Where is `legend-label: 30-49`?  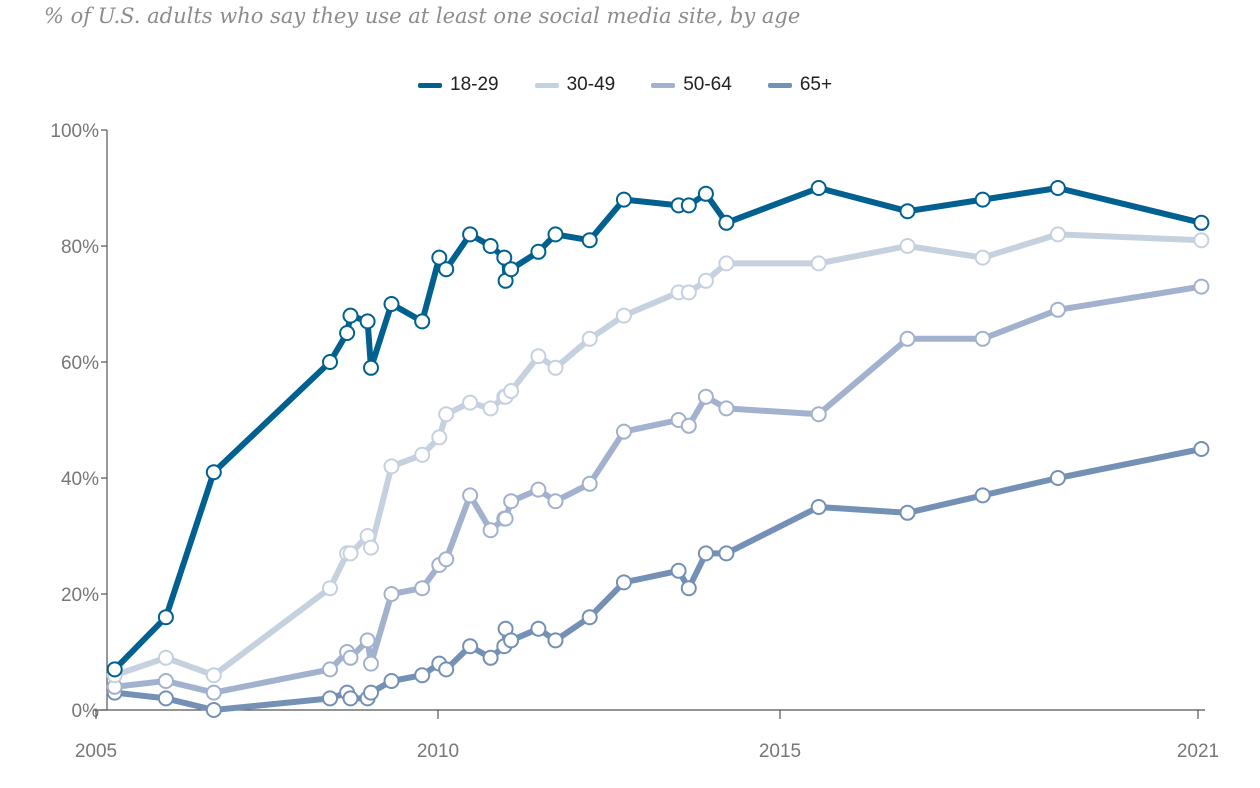
legend-label: 30-49 is located at coordinates (591, 84).